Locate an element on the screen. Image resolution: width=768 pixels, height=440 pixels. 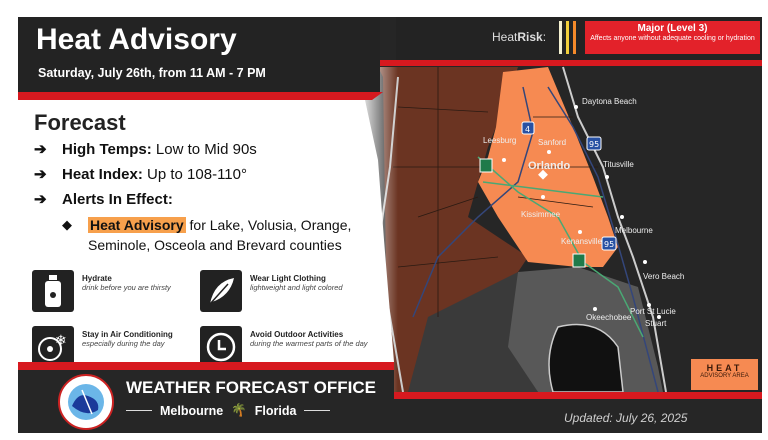
updated-timestamp: Updated: July 26, 2025 is located at coordinates (626, 418).